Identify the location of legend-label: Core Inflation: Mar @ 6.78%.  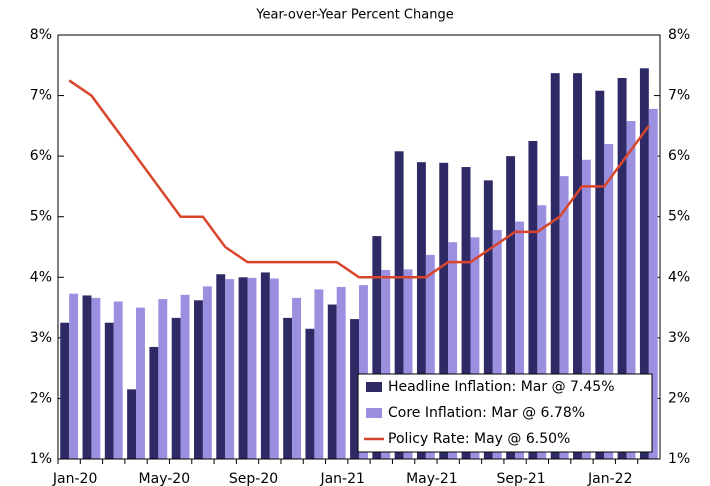
(486, 413).